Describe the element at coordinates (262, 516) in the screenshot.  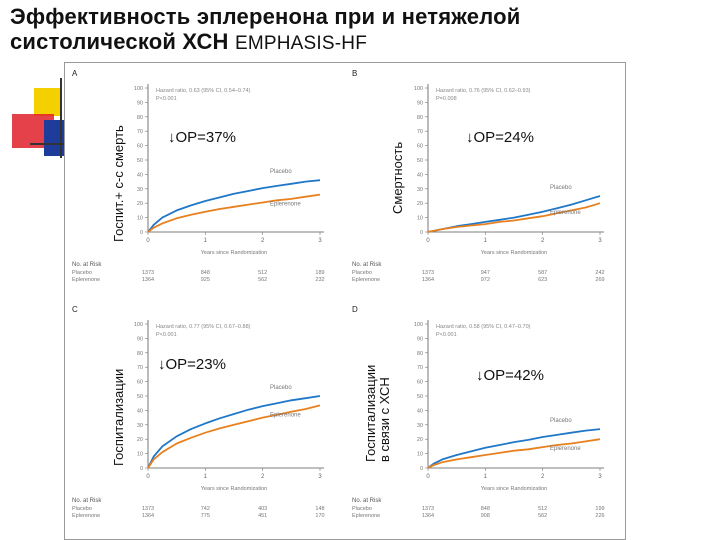
I see `risk-cell: 451` at that location.